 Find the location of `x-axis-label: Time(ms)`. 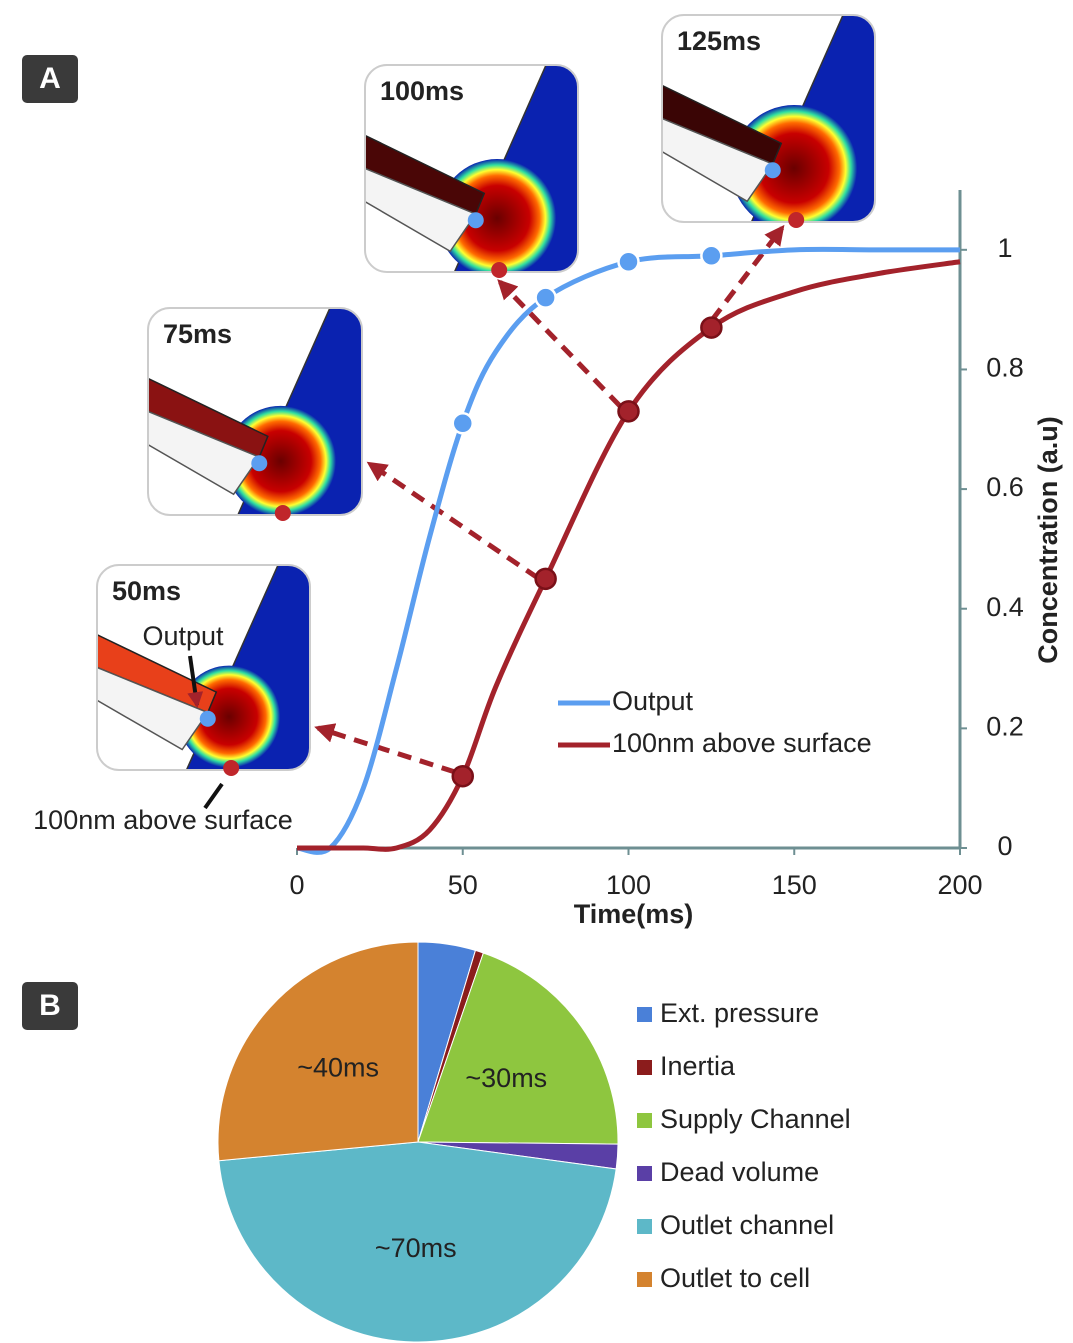

x-axis-label: Time(ms) is located at coordinates (634, 914).